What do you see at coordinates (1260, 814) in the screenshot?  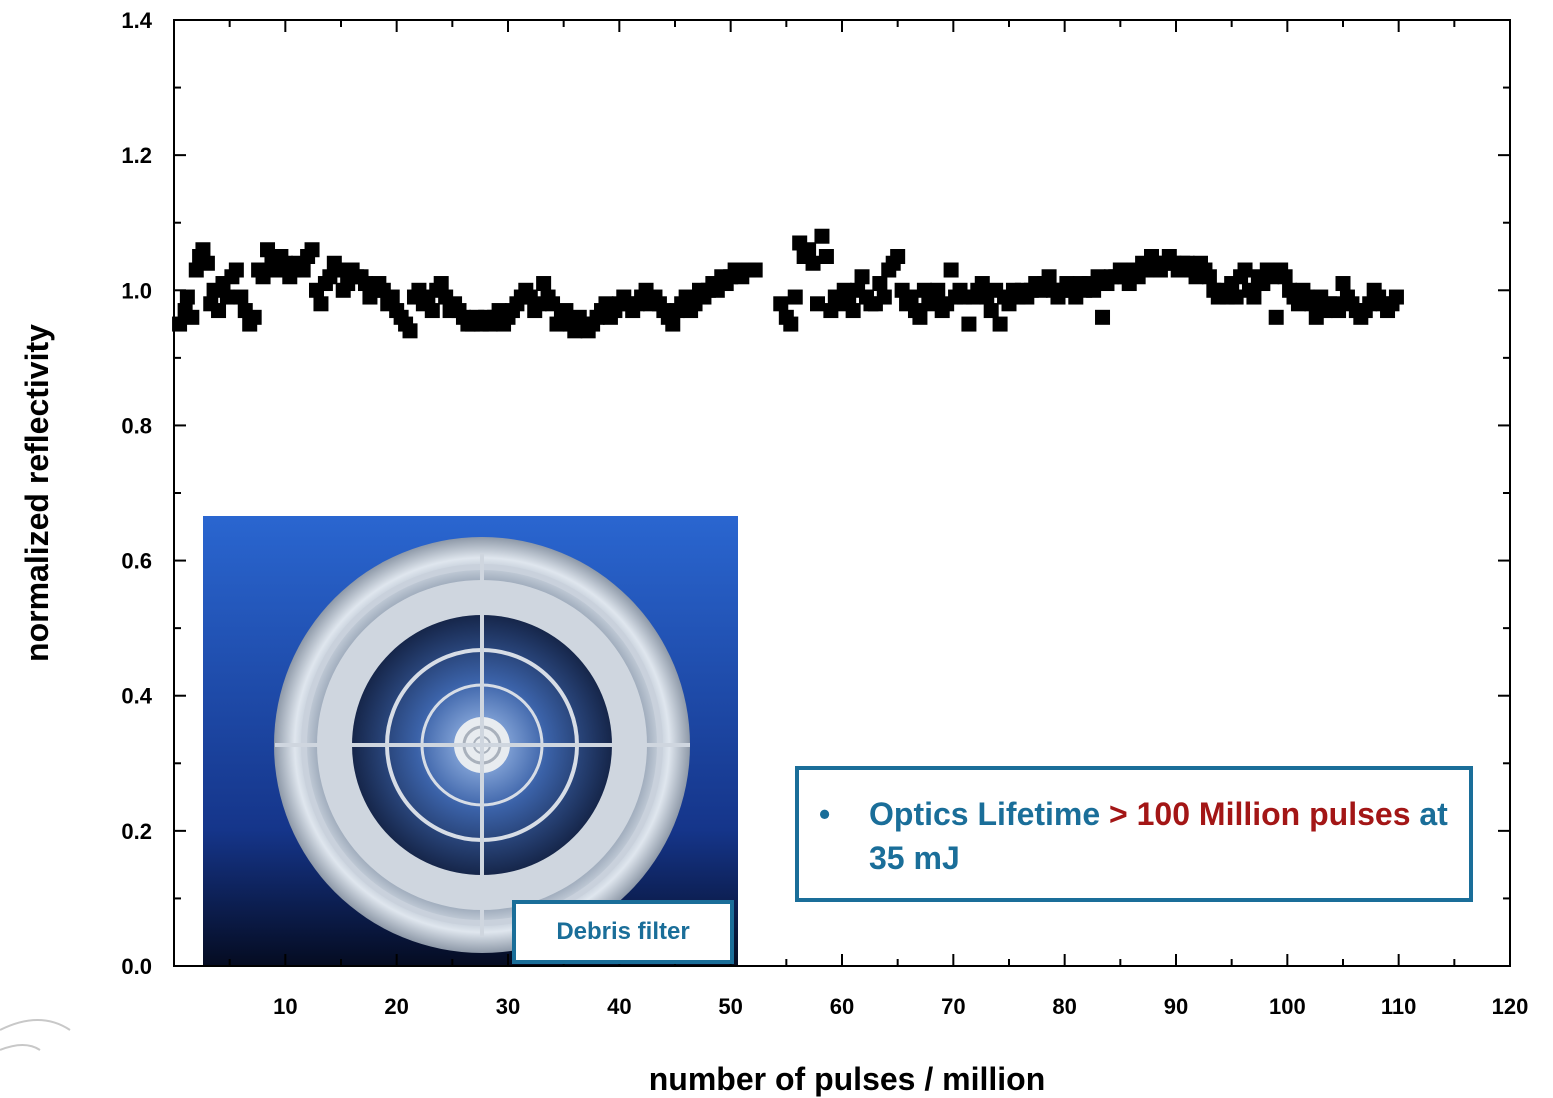 I see `callout-text-highlight: > 100 Million pulses` at bounding box center [1260, 814].